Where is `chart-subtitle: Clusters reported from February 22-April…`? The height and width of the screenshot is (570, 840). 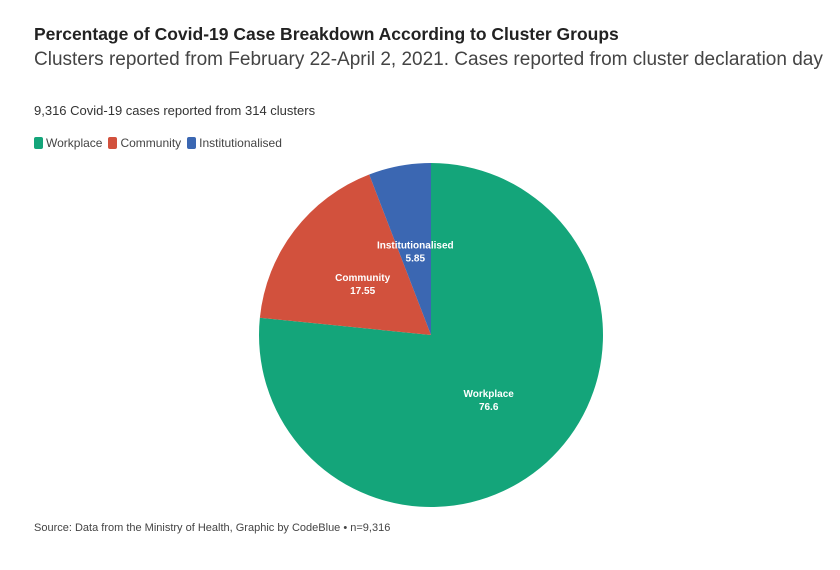
chart-subtitle: Clusters reported from February 22-April… is located at coordinates (428, 59).